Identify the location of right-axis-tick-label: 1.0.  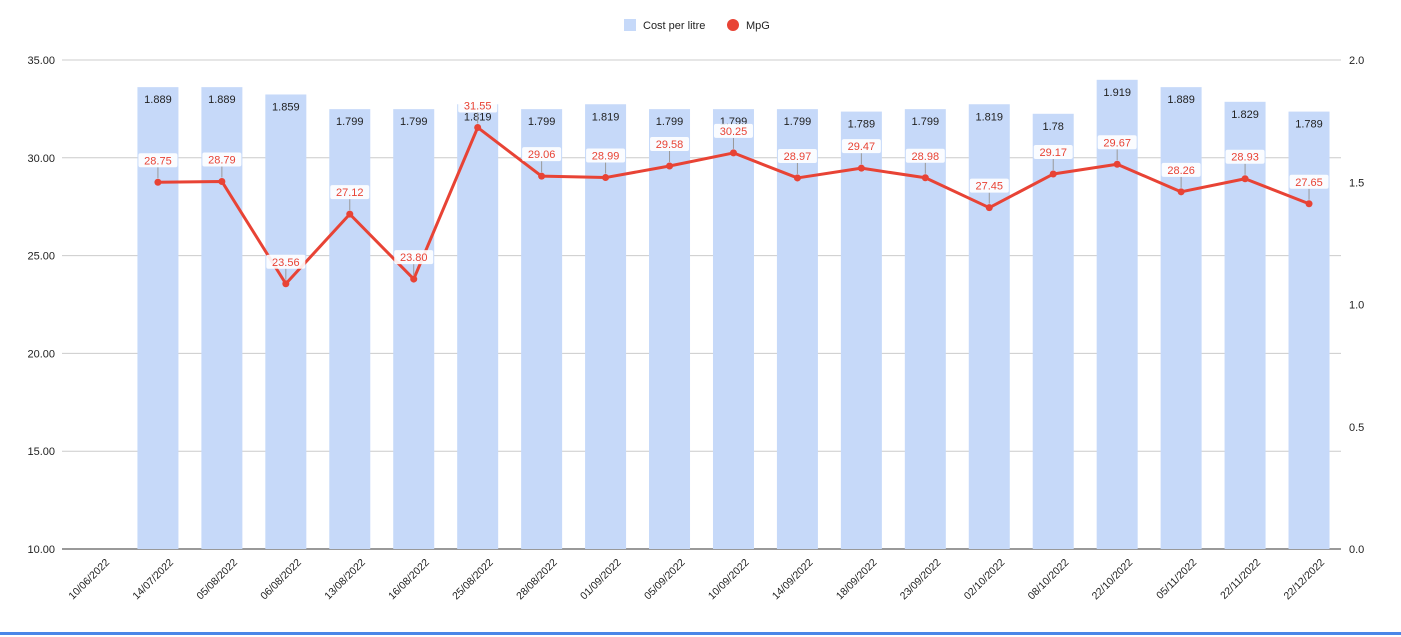
(1356, 306).